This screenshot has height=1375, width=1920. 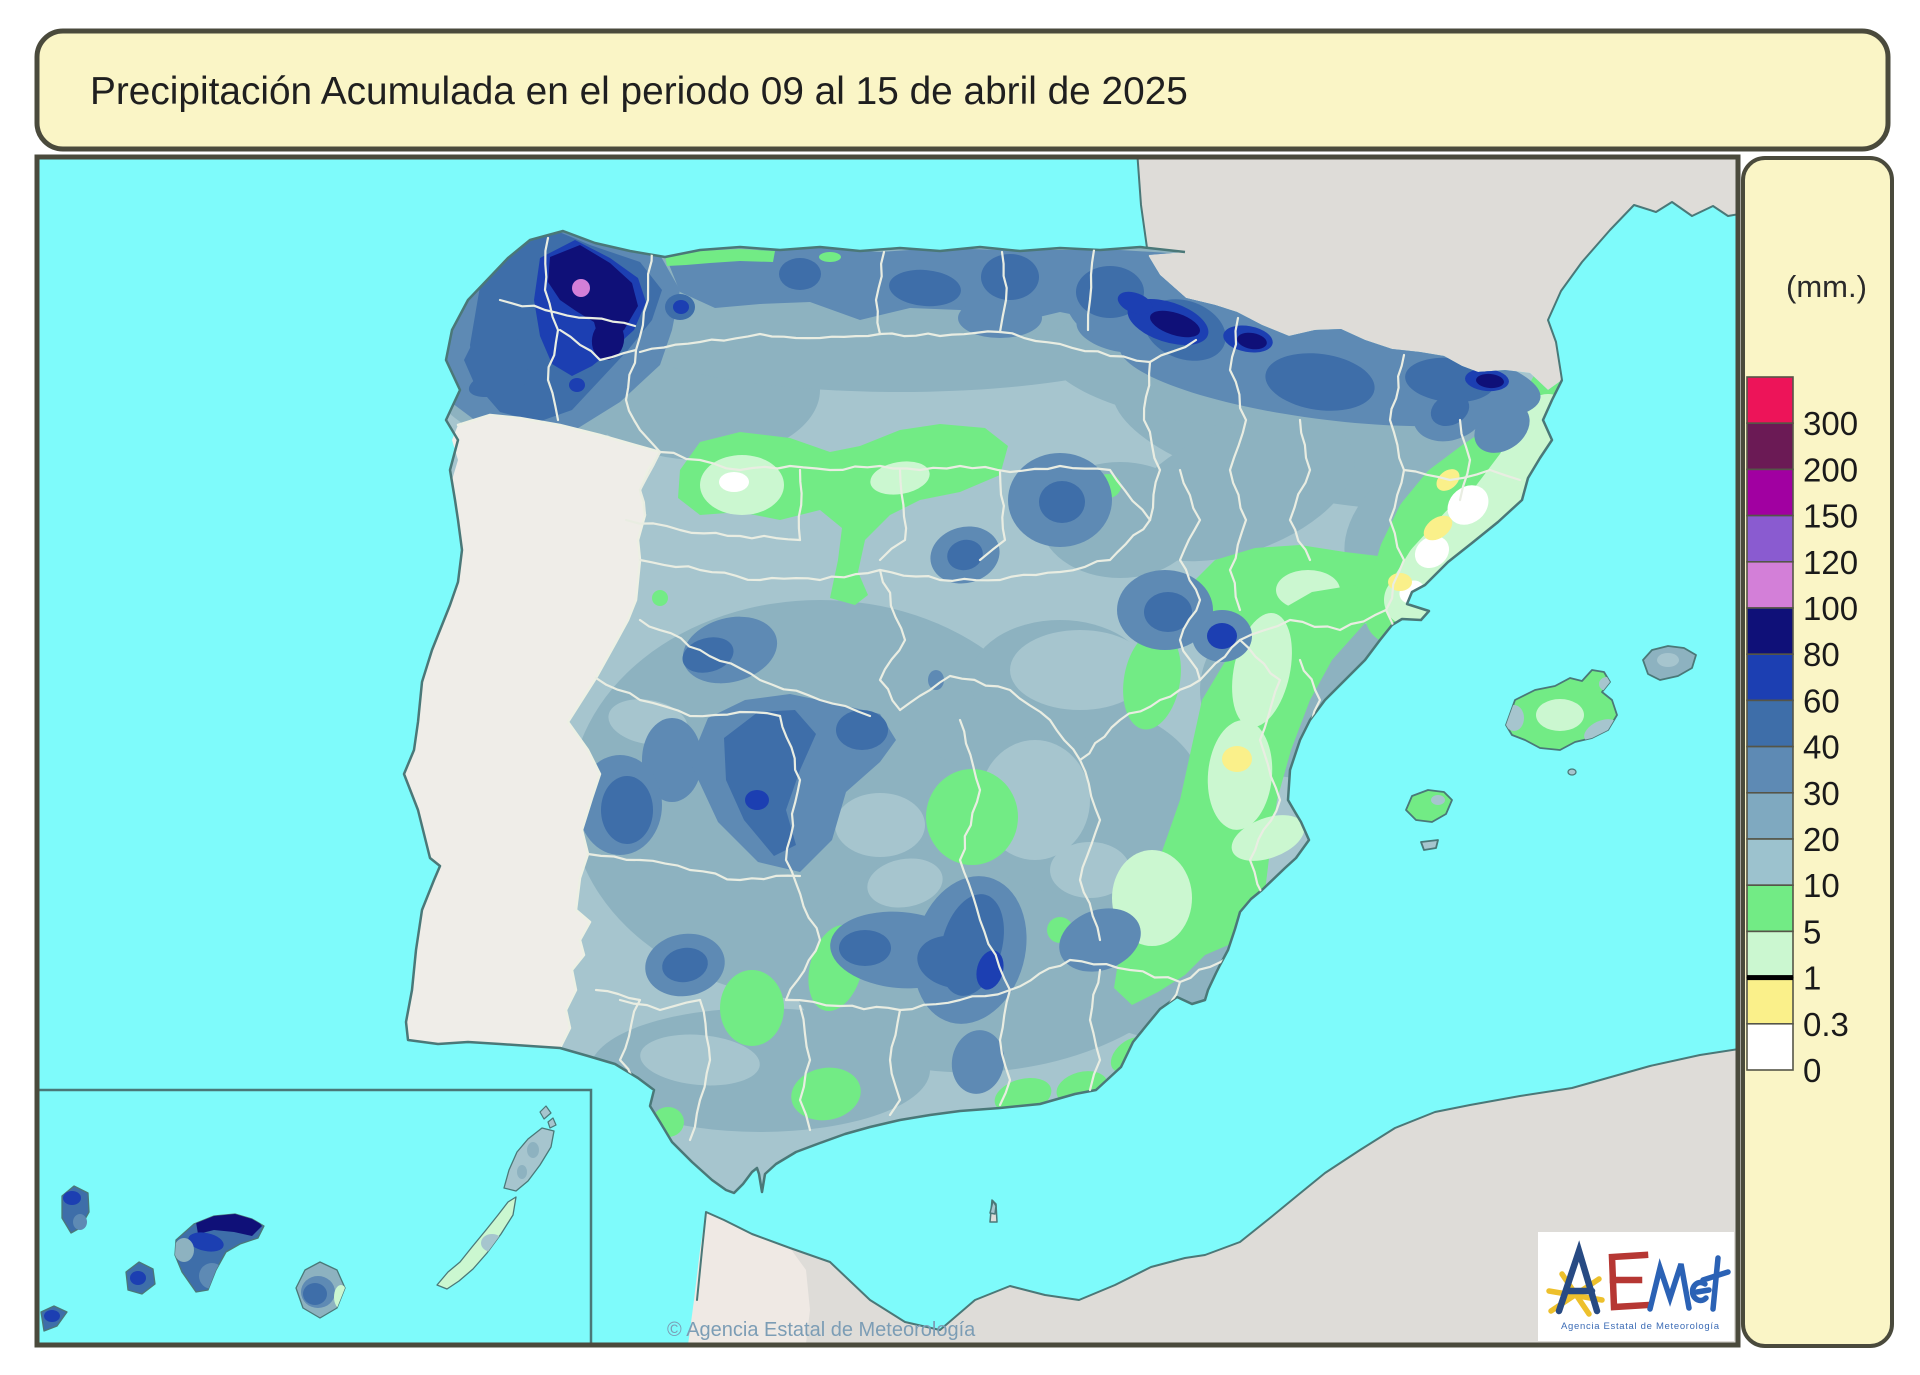 What do you see at coordinates (1830, 469) in the screenshot?
I see `svg-text: 200` at bounding box center [1830, 469].